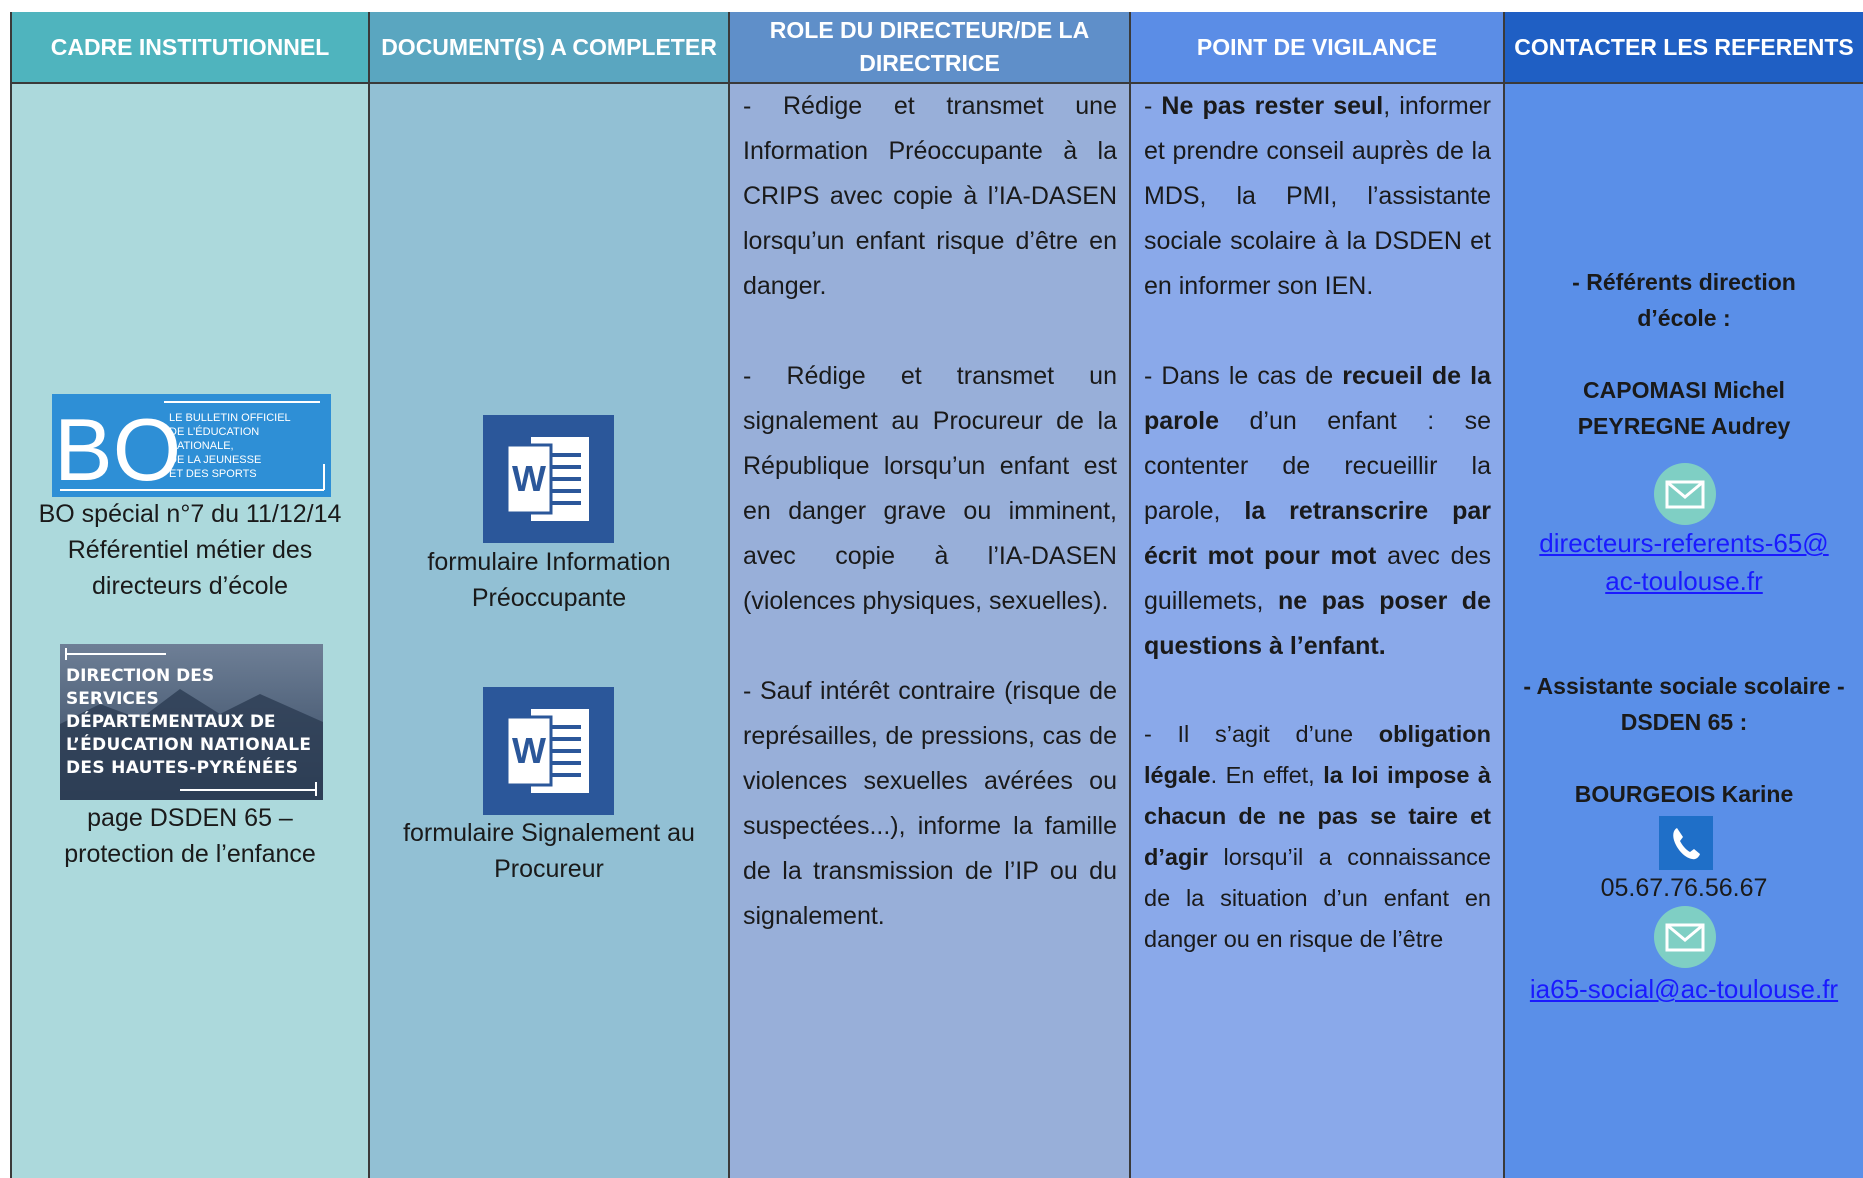 This screenshot has width=1863, height=1178. Describe the element at coordinates (1684, 390) in the screenshot. I see `contact-name: CAPOMASI Michel` at that location.